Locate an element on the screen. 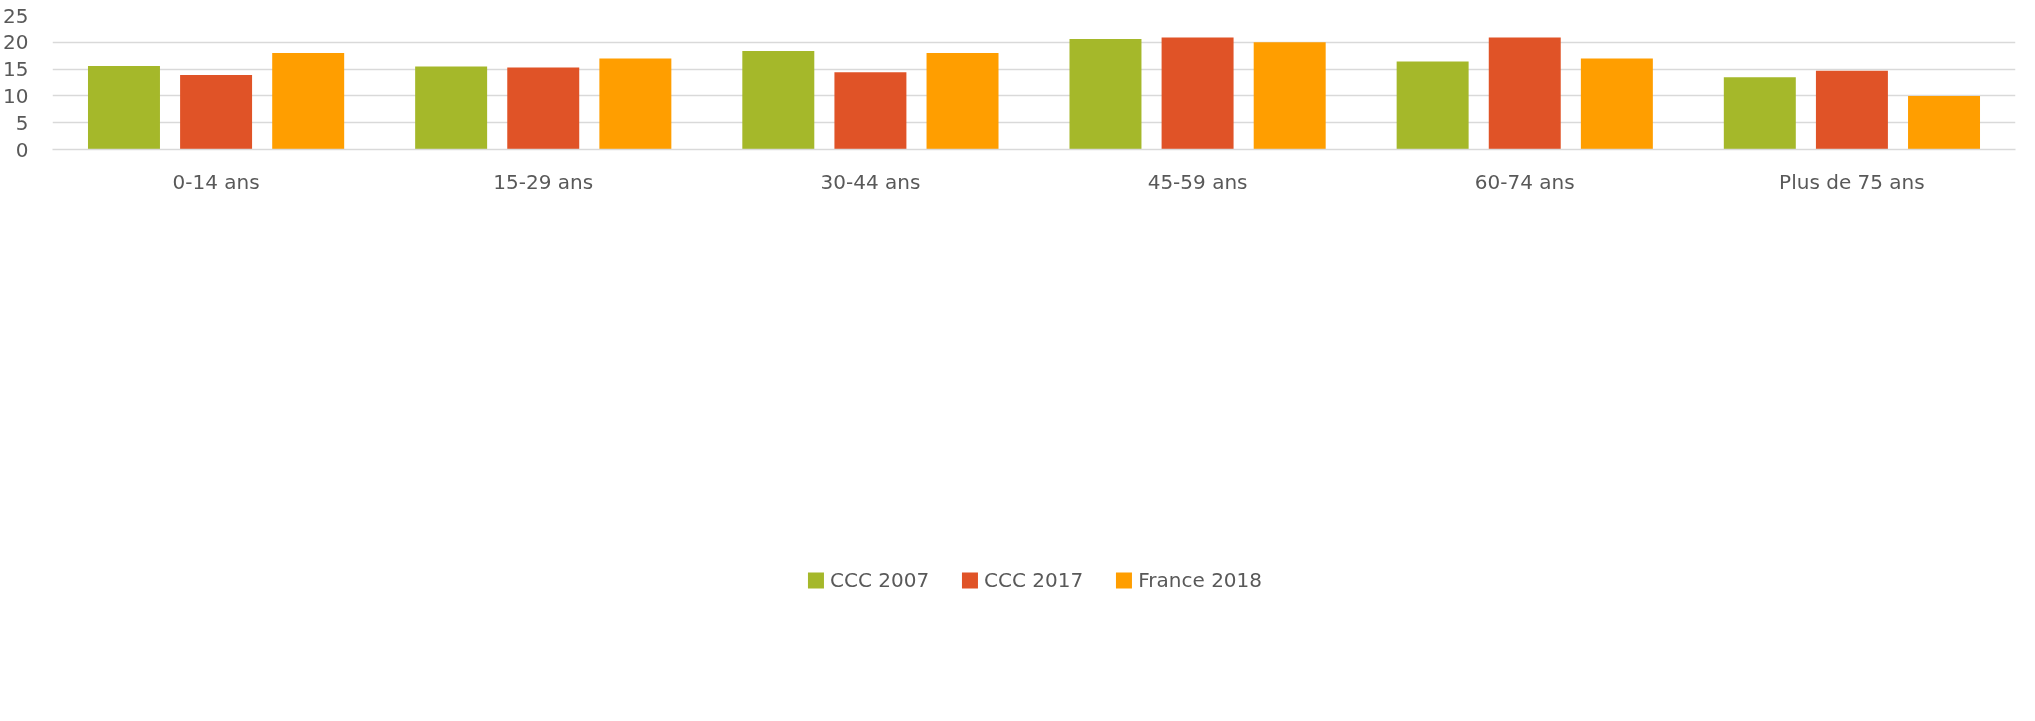 This screenshot has height=721, width=2035. x-tick-label: 30-44 ans is located at coordinates (870, 181).